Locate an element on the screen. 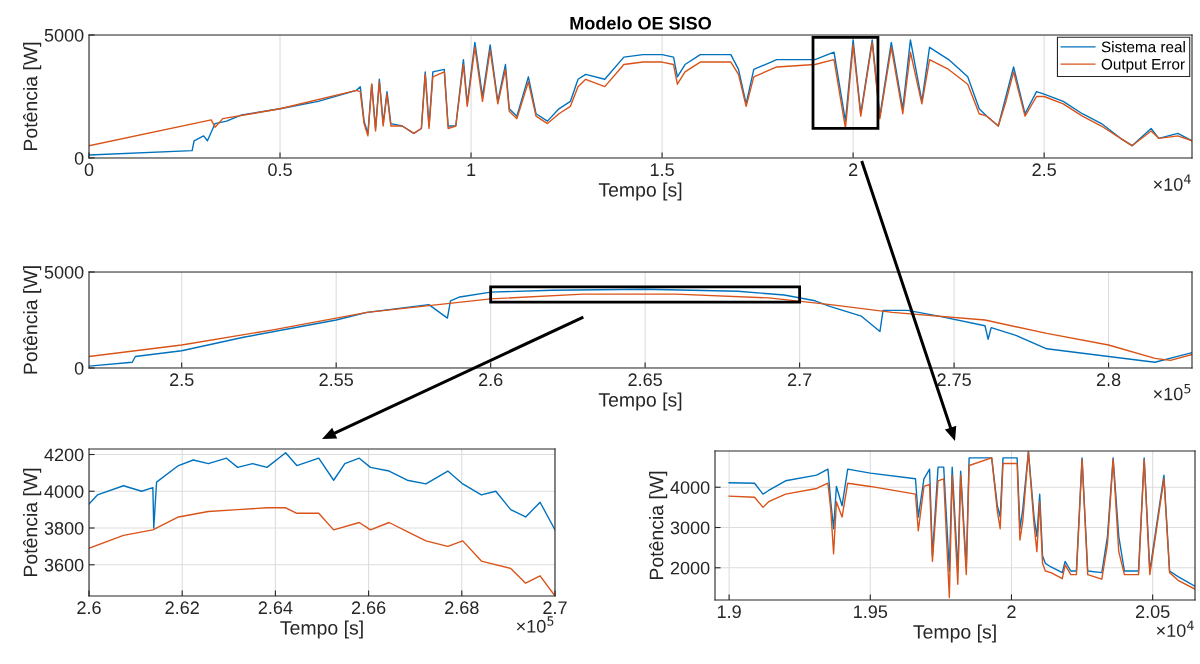  x-tick-label: 1.5 is located at coordinates (662, 170).